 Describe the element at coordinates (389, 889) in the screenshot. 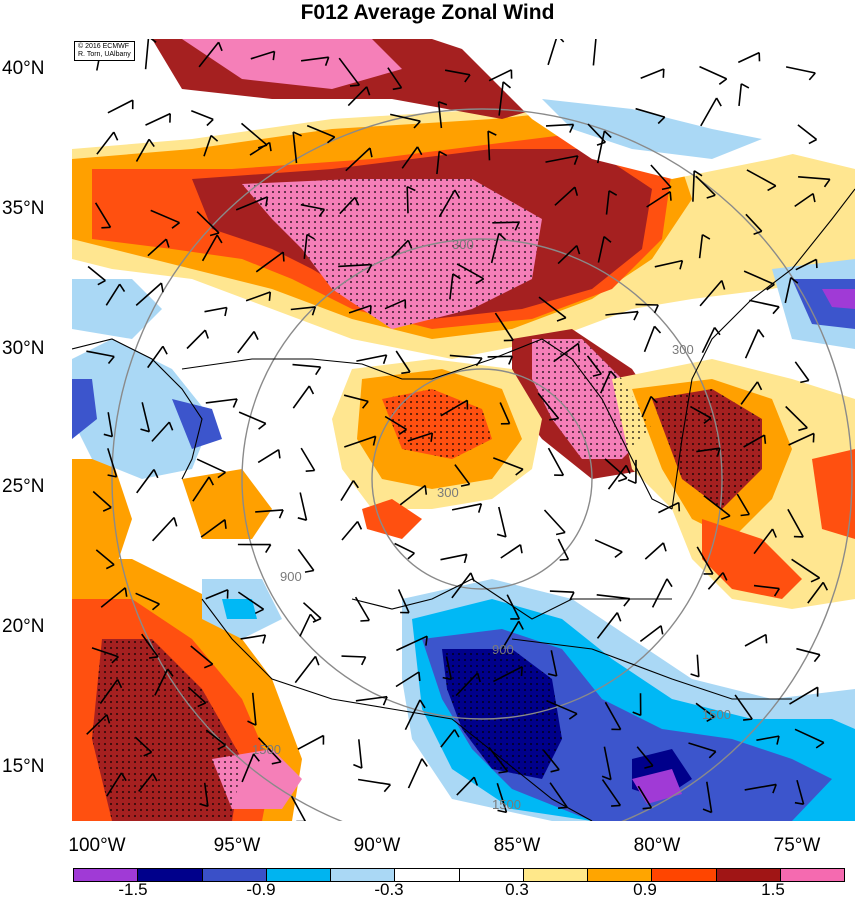

I see `colorbar-label: -0.3` at that location.